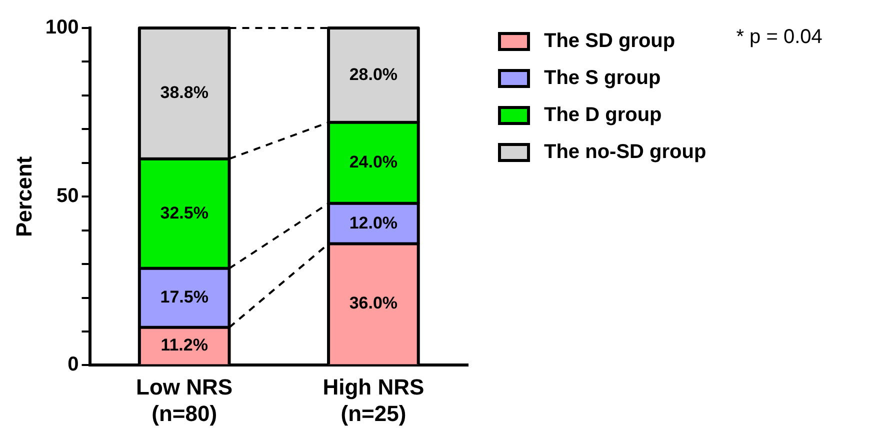  What do you see at coordinates (373, 400) in the screenshot?
I see `x-tick-label: High NRS (n=25)` at bounding box center [373, 400].